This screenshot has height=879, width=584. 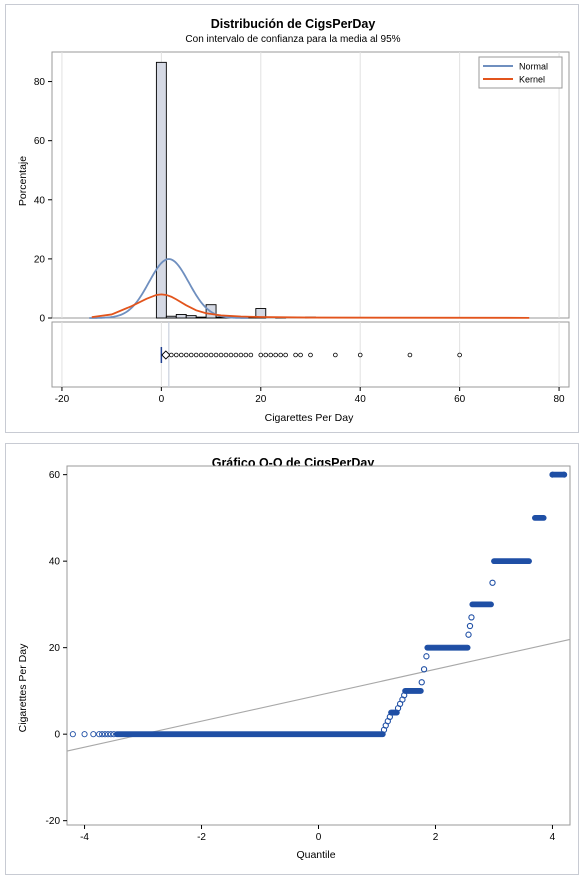 What do you see at coordinates (315, 855) in the screenshot?
I see `qq-x-axis-label: Quantile` at bounding box center [315, 855].